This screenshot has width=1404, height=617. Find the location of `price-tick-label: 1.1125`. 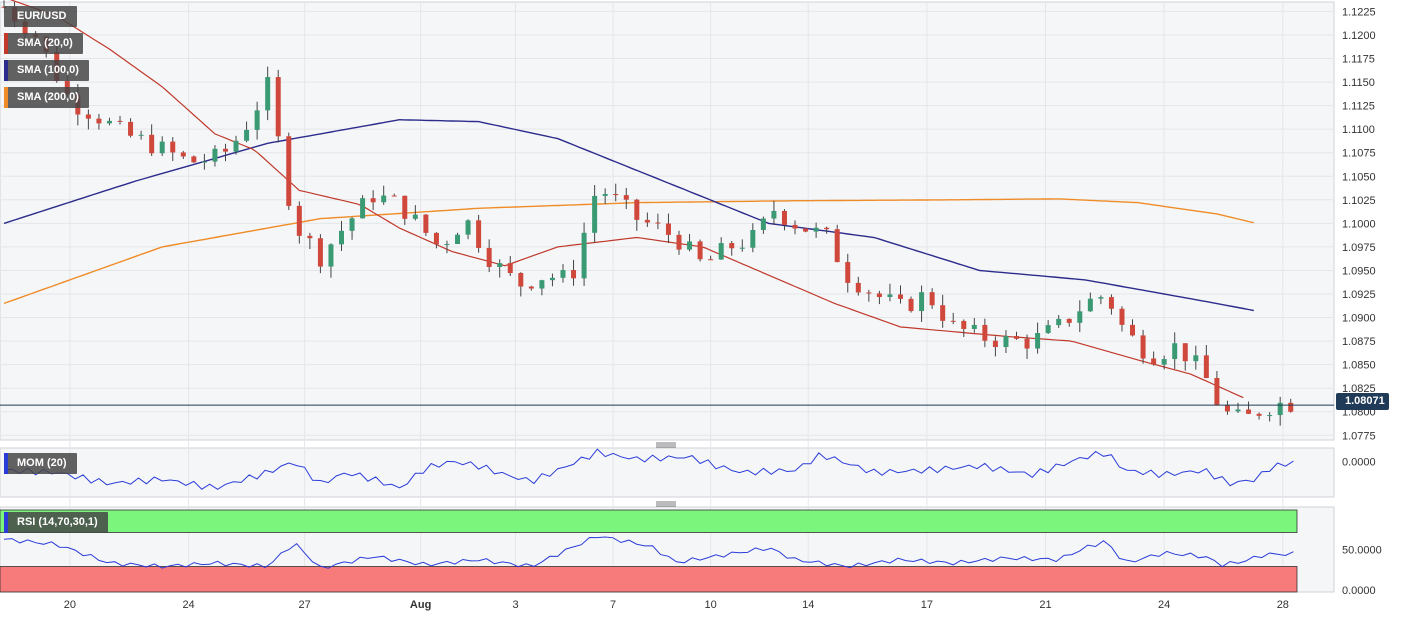

price-tick-label: 1.1125 is located at coordinates (1358, 107).